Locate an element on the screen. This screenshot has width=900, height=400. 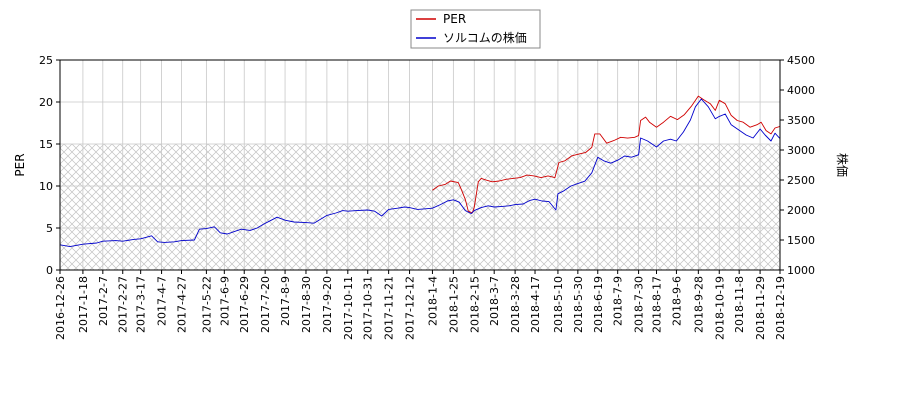
legend-label-price: ソルコムの株価 is located at coordinates (485, 37).